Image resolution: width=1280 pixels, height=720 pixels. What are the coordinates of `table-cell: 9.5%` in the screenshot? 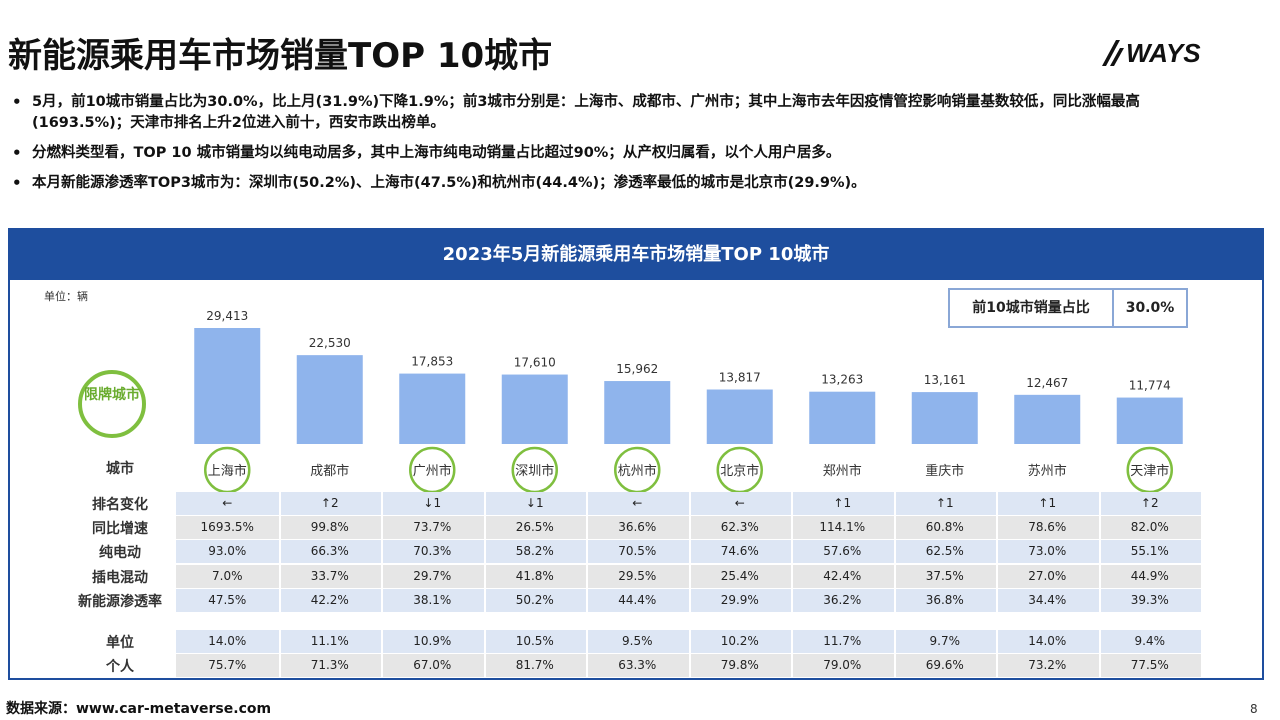 It's located at (637, 641).